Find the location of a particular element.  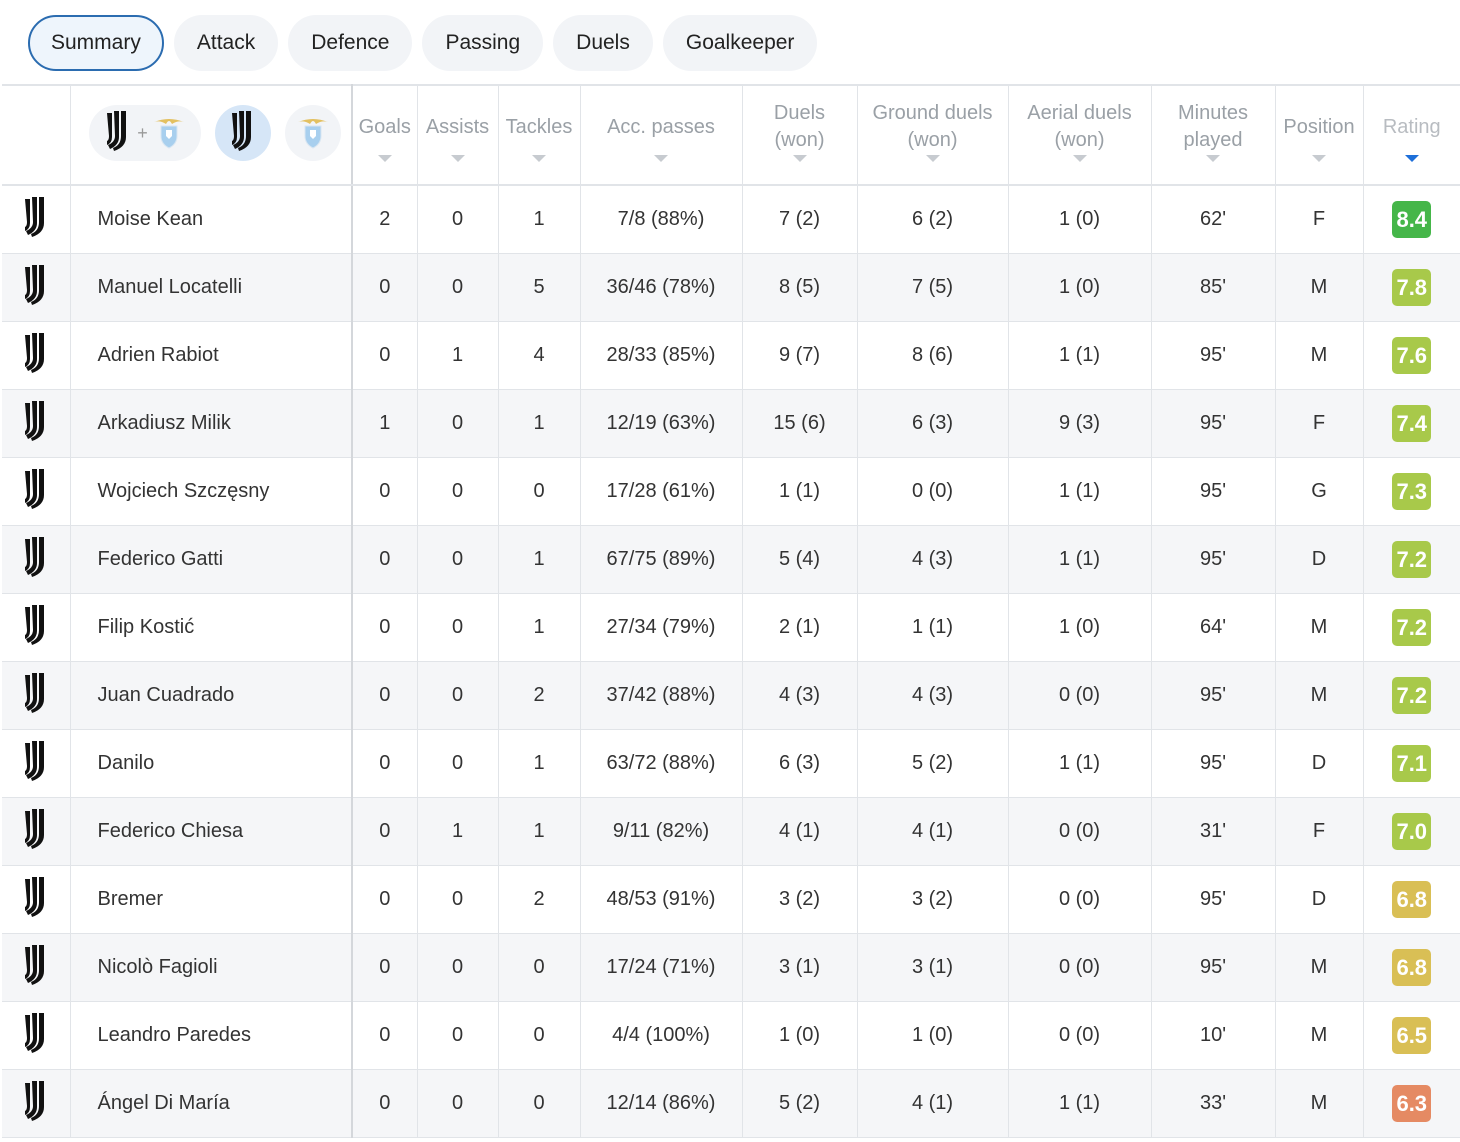

rating-badge: 7.0 is located at coordinates (1412, 831).